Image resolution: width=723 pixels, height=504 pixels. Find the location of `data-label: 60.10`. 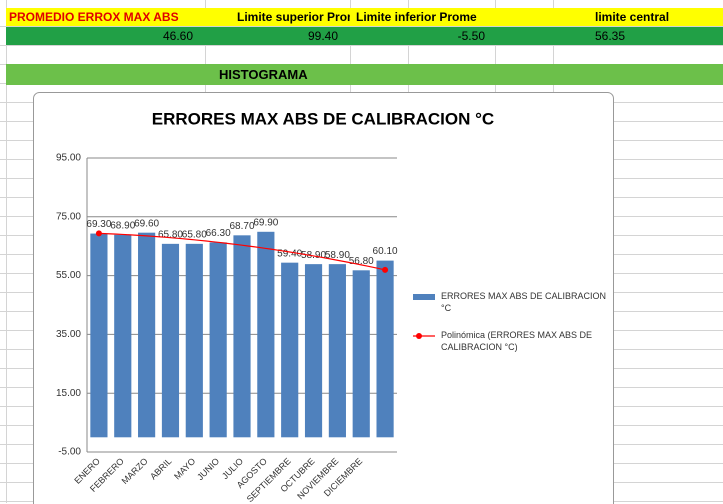

data-label: 60.10 is located at coordinates (385, 251).